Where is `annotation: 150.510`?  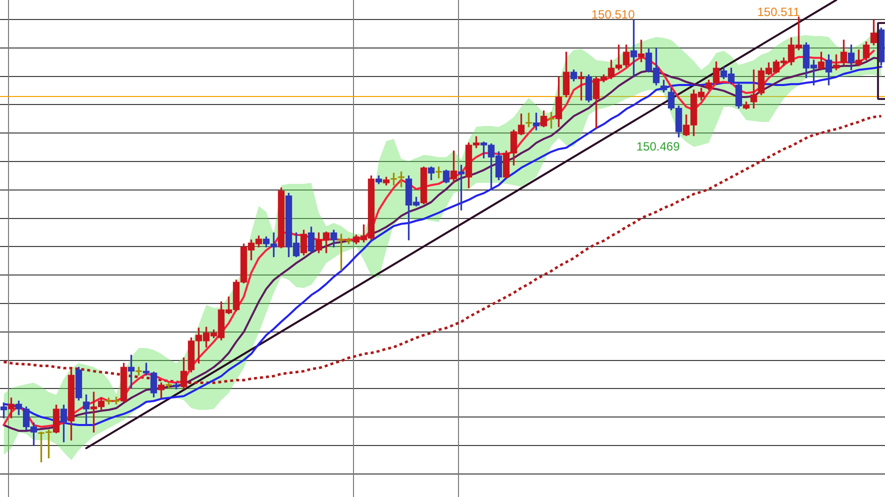
annotation: 150.510 is located at coordinates (613, 15).